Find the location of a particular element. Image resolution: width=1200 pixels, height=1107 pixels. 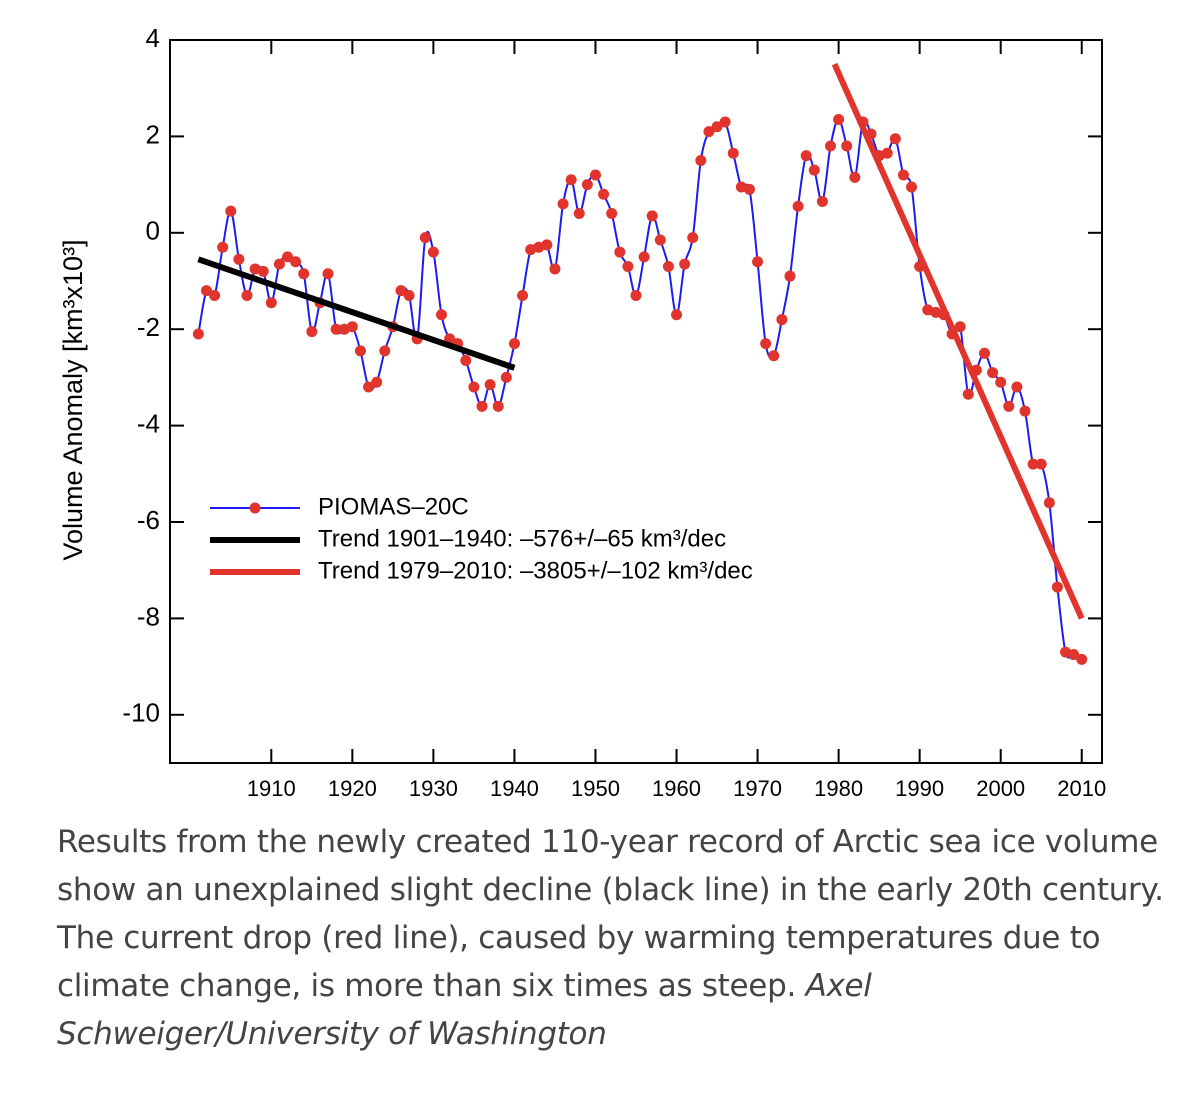

legend-label: PIOMAS–20C is located at coordinates (393, 506).